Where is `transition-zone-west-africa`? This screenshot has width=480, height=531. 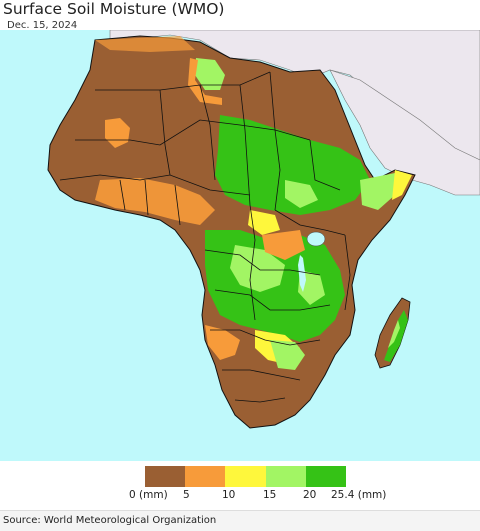 transition-zone-west-africa is located at coordinates (155, 201).